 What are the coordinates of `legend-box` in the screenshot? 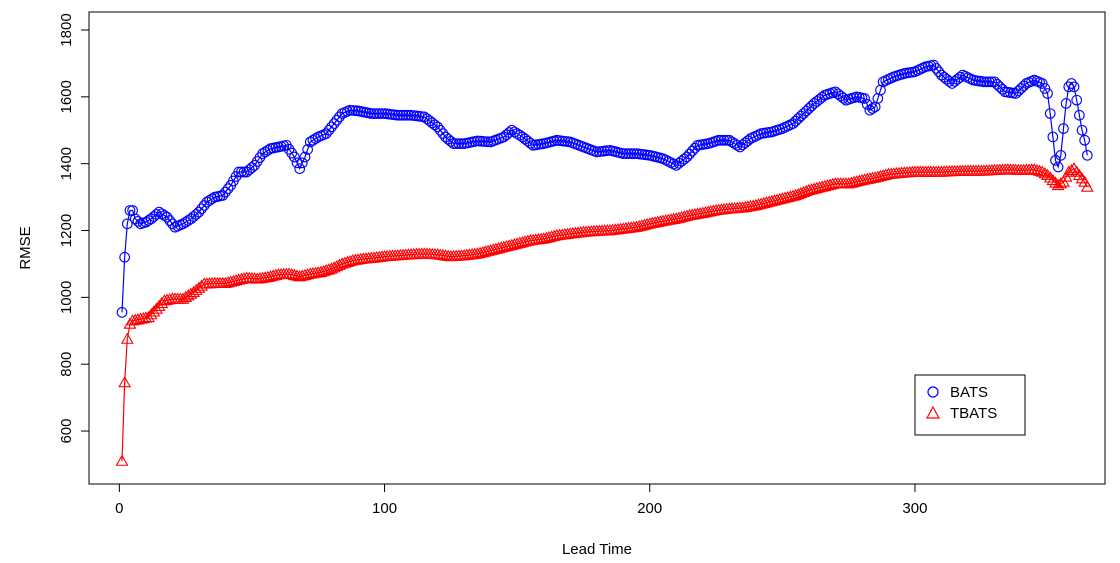 It's located at (970, 405).